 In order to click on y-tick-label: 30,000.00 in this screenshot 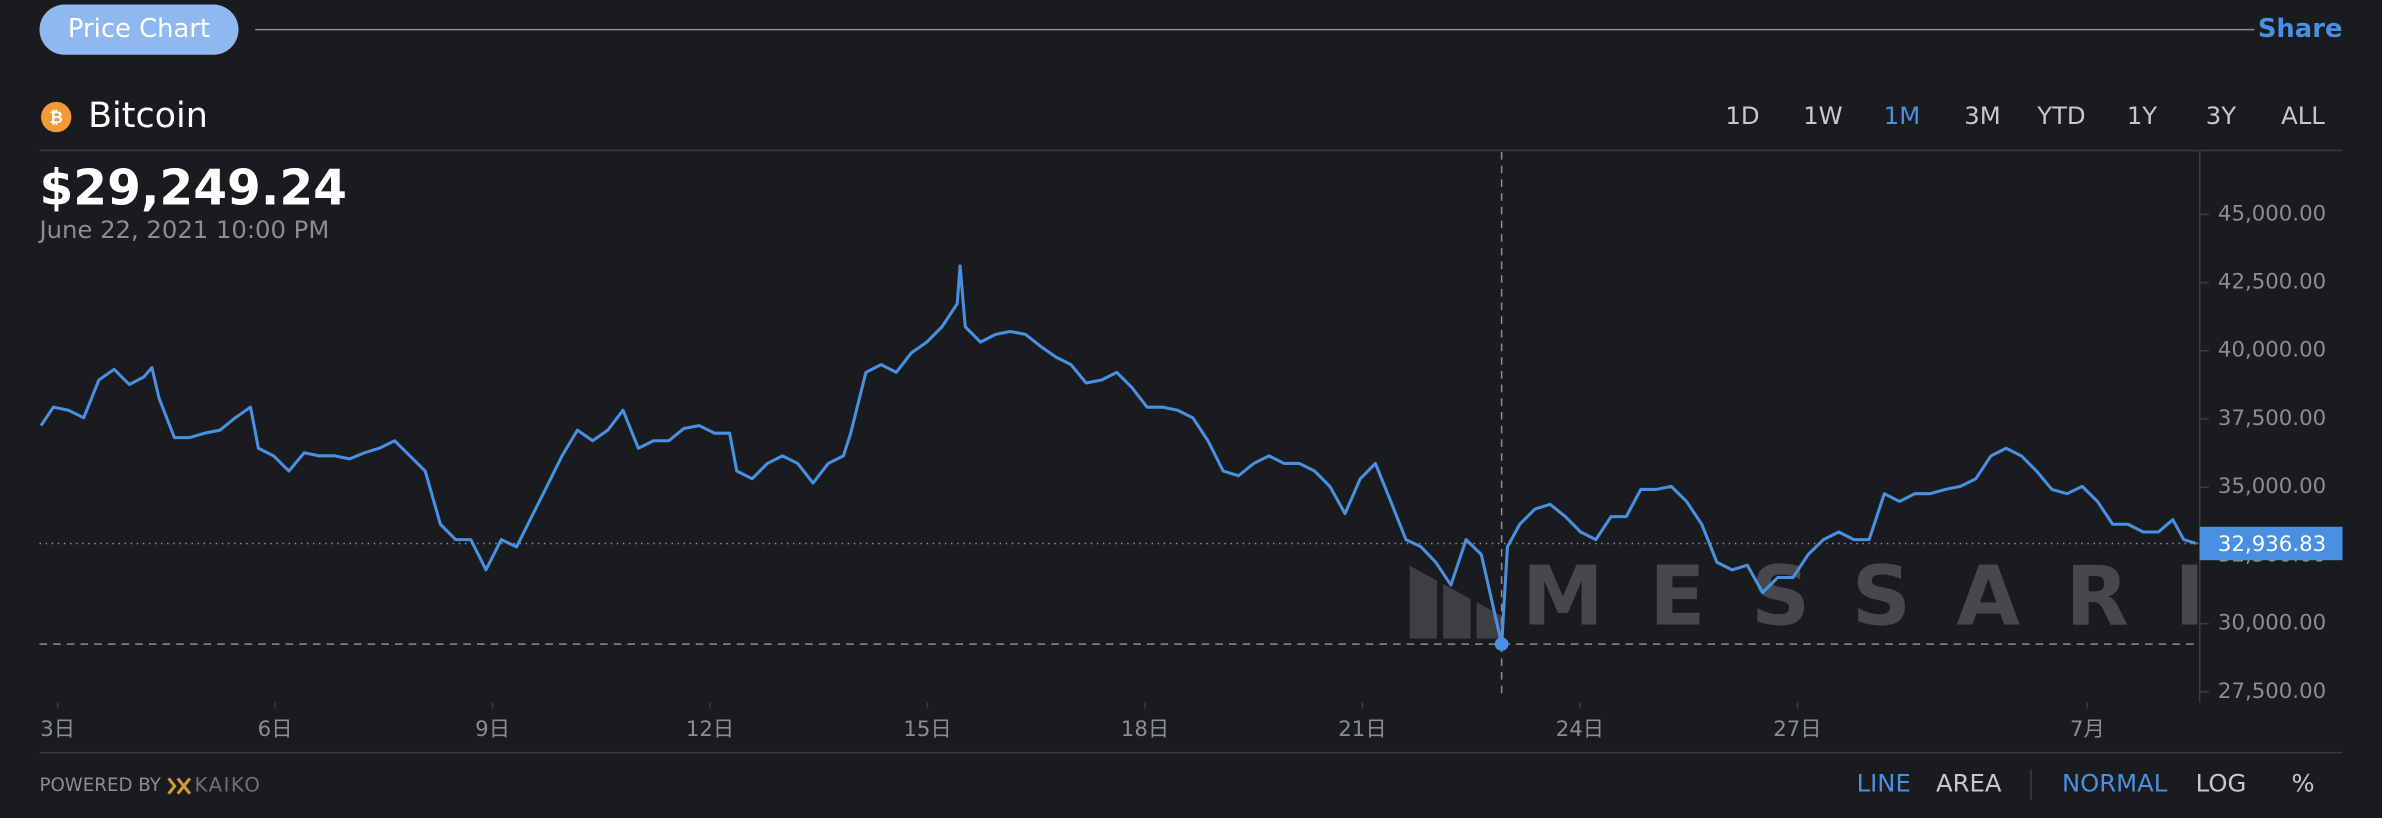, I will do `click(2272, 623)`.